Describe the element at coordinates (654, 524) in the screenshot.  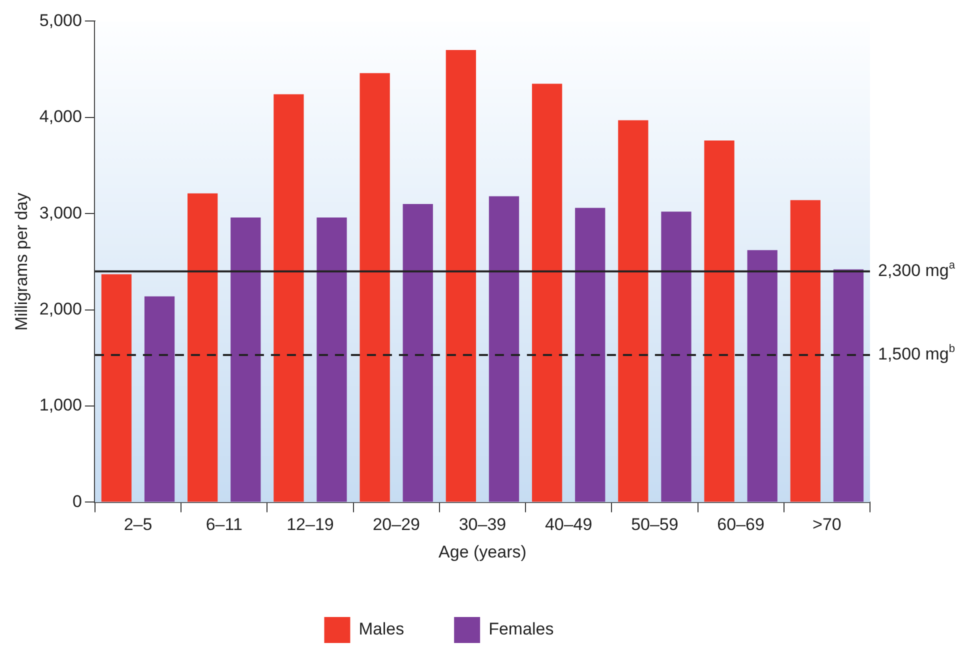
I see `x-tick-label: 50–59` at that location.